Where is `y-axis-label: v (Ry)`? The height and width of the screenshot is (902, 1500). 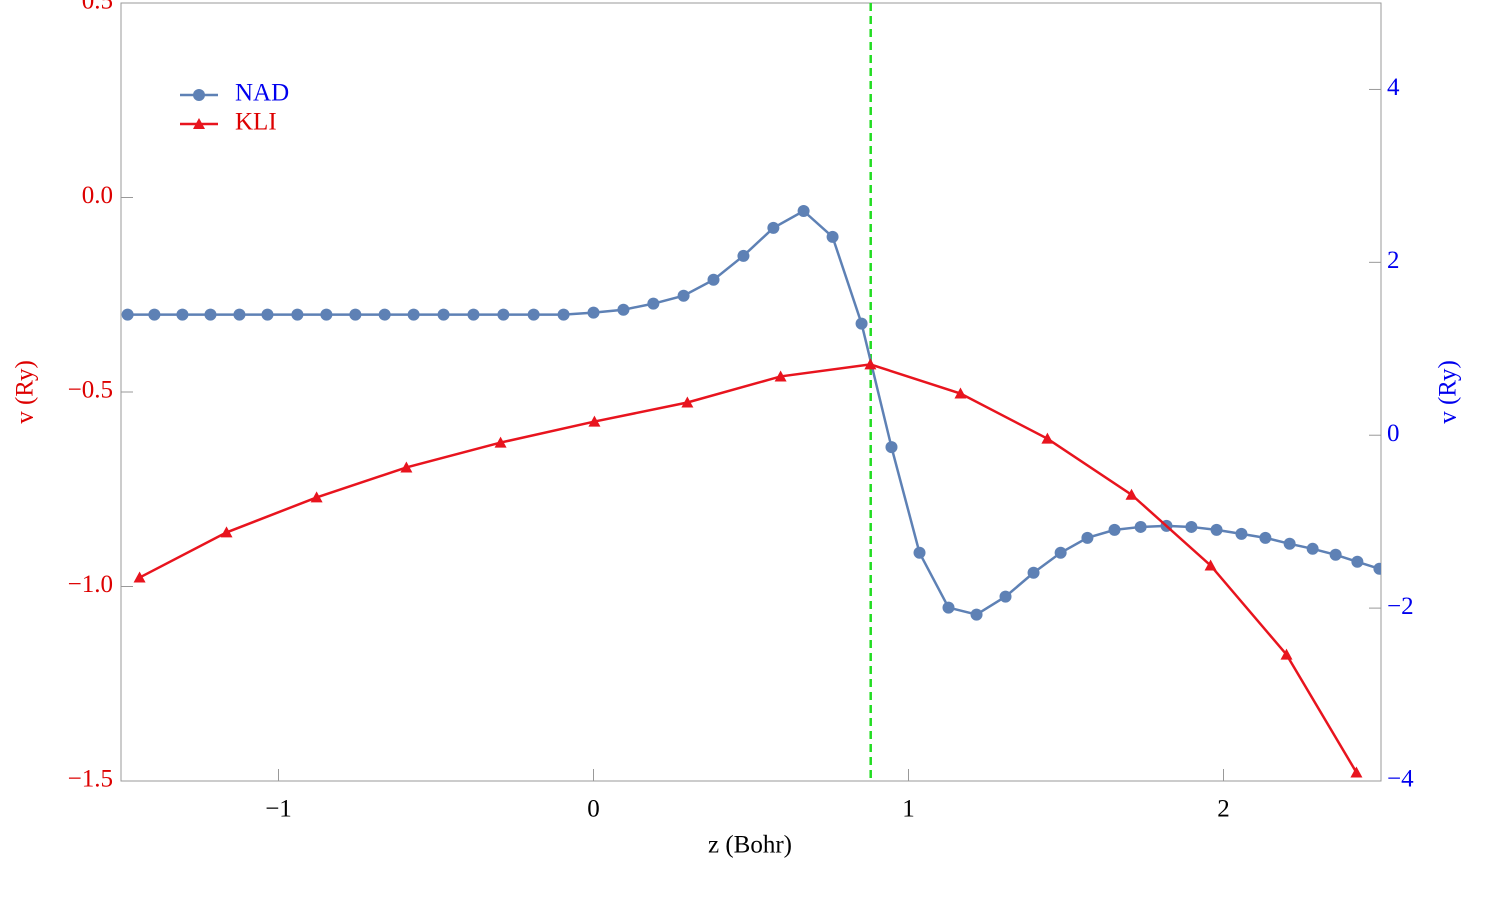
y-axis-label: v (Ry) is located at coordinates (25, 392).